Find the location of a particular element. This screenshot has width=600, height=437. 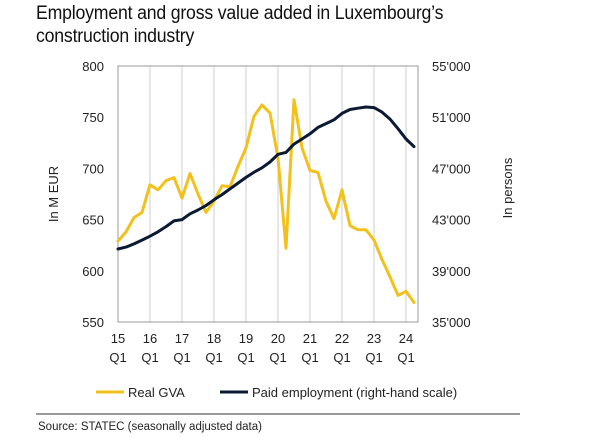

legend-label-paid-employment: Paid employment (right-hand scale) is located at coordinates (354, 392).